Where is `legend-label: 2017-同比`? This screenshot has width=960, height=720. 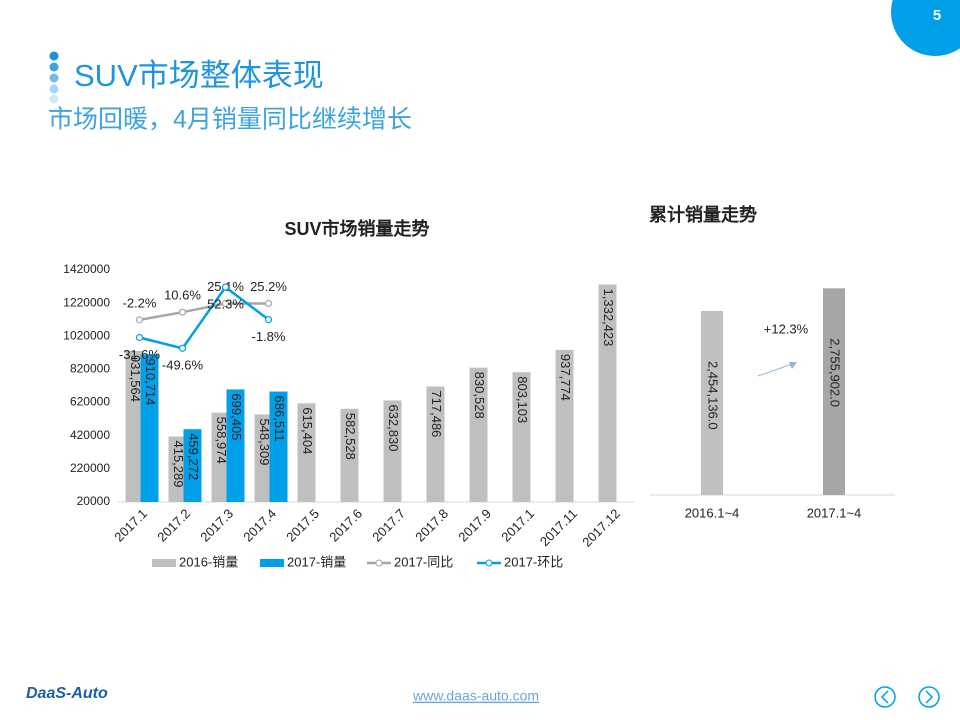 legend-label: 2017-同比 is located at coordinates (423, 561).